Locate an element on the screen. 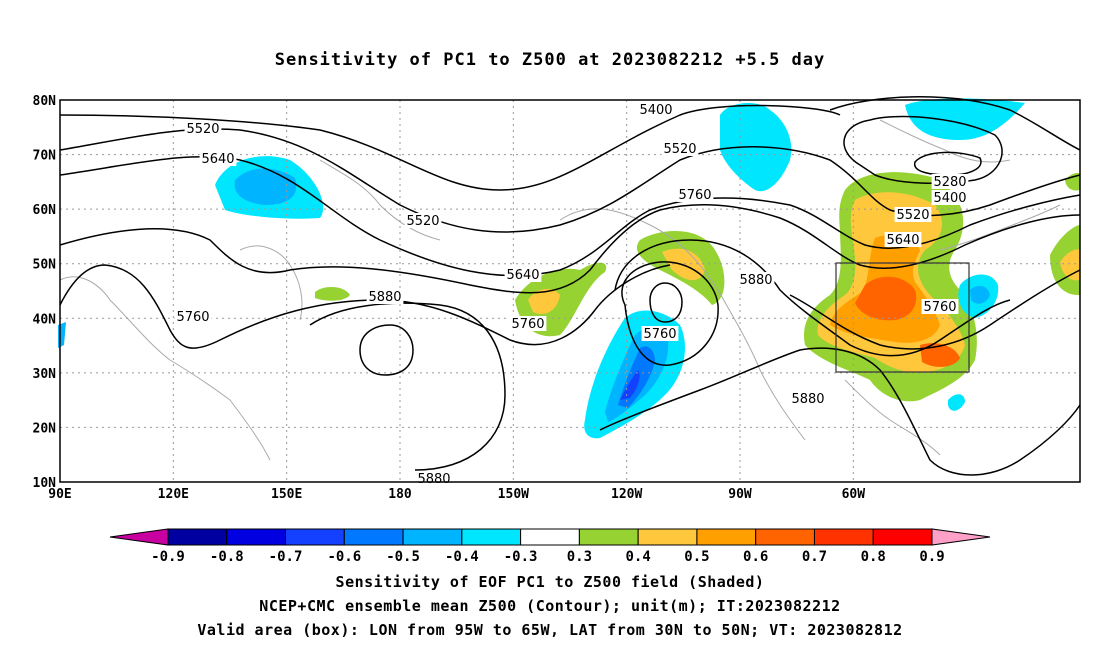 This screenshot has height=650, width=1100. colorbar-label: 0.7 is located at coordinates (814, 557).